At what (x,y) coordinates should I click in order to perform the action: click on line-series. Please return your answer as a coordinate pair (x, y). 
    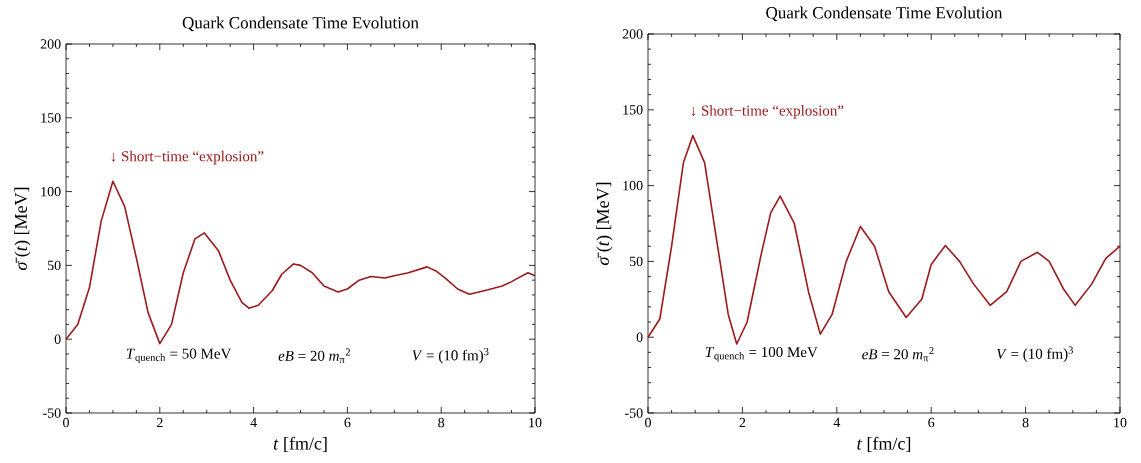
    Looking at the image, I should click on (300, 262).